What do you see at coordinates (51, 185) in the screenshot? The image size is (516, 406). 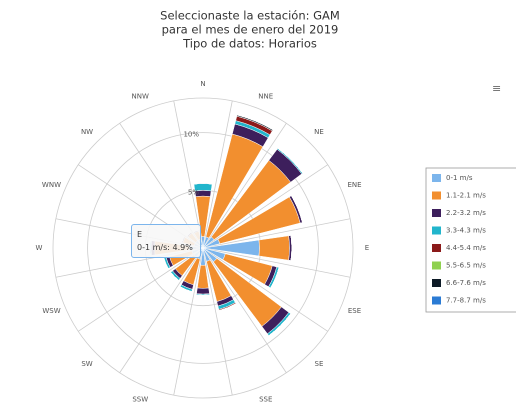 I see `direction-label: WNW` at bounding box center [51, 185].